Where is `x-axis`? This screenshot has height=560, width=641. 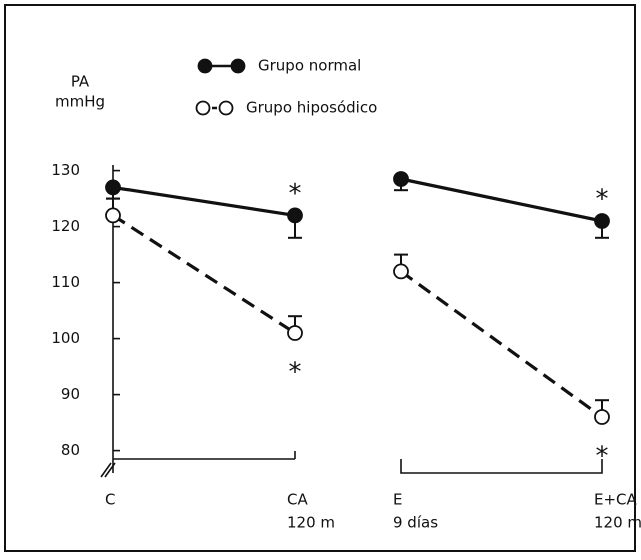
x-axis is located at coordinates (501, 466).